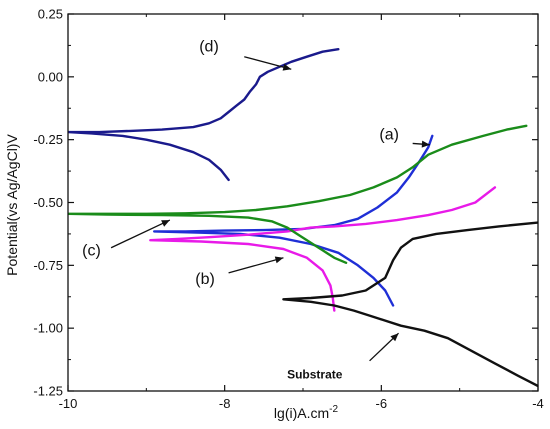 The width and height of the screenshot is (550, 429). I want to click on x-tick-label: -4, so click(538, 403).